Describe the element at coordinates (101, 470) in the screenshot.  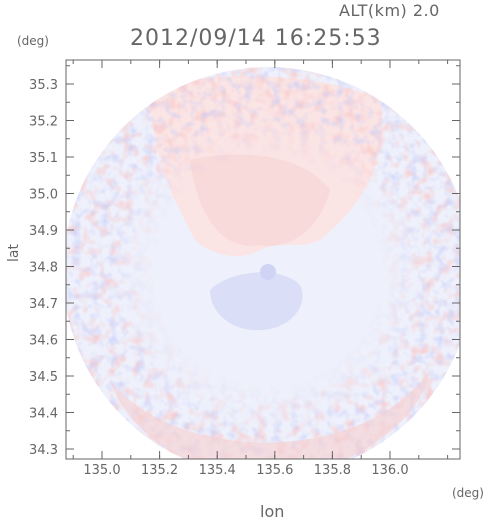
I see `x-tick-label: 135.0` at that location.